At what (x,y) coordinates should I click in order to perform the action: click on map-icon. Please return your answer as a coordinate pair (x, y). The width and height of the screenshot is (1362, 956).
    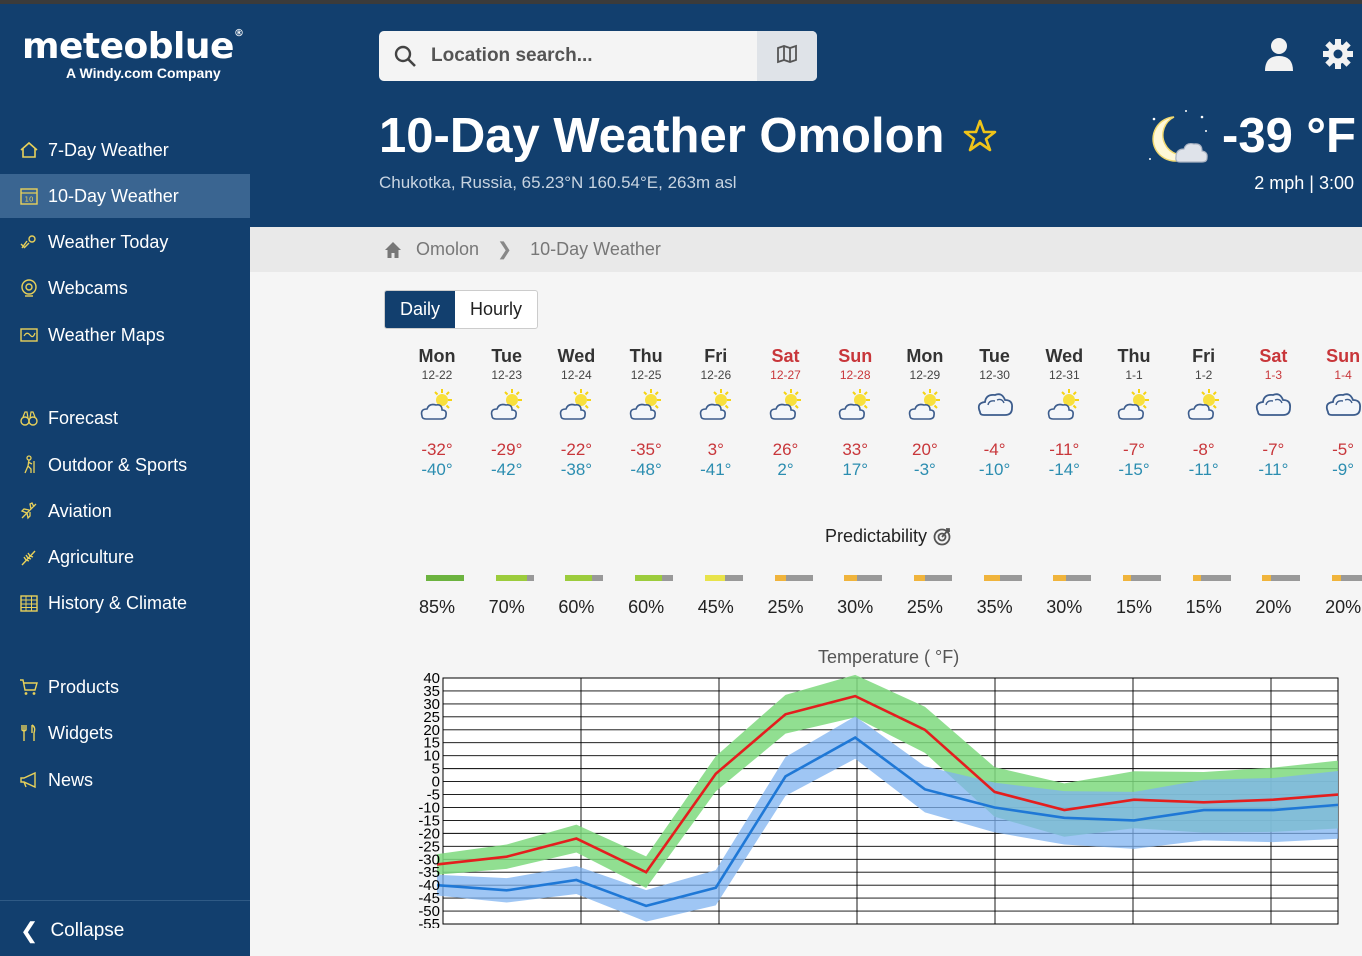
    Looking at the image, I should click on (29, 335).